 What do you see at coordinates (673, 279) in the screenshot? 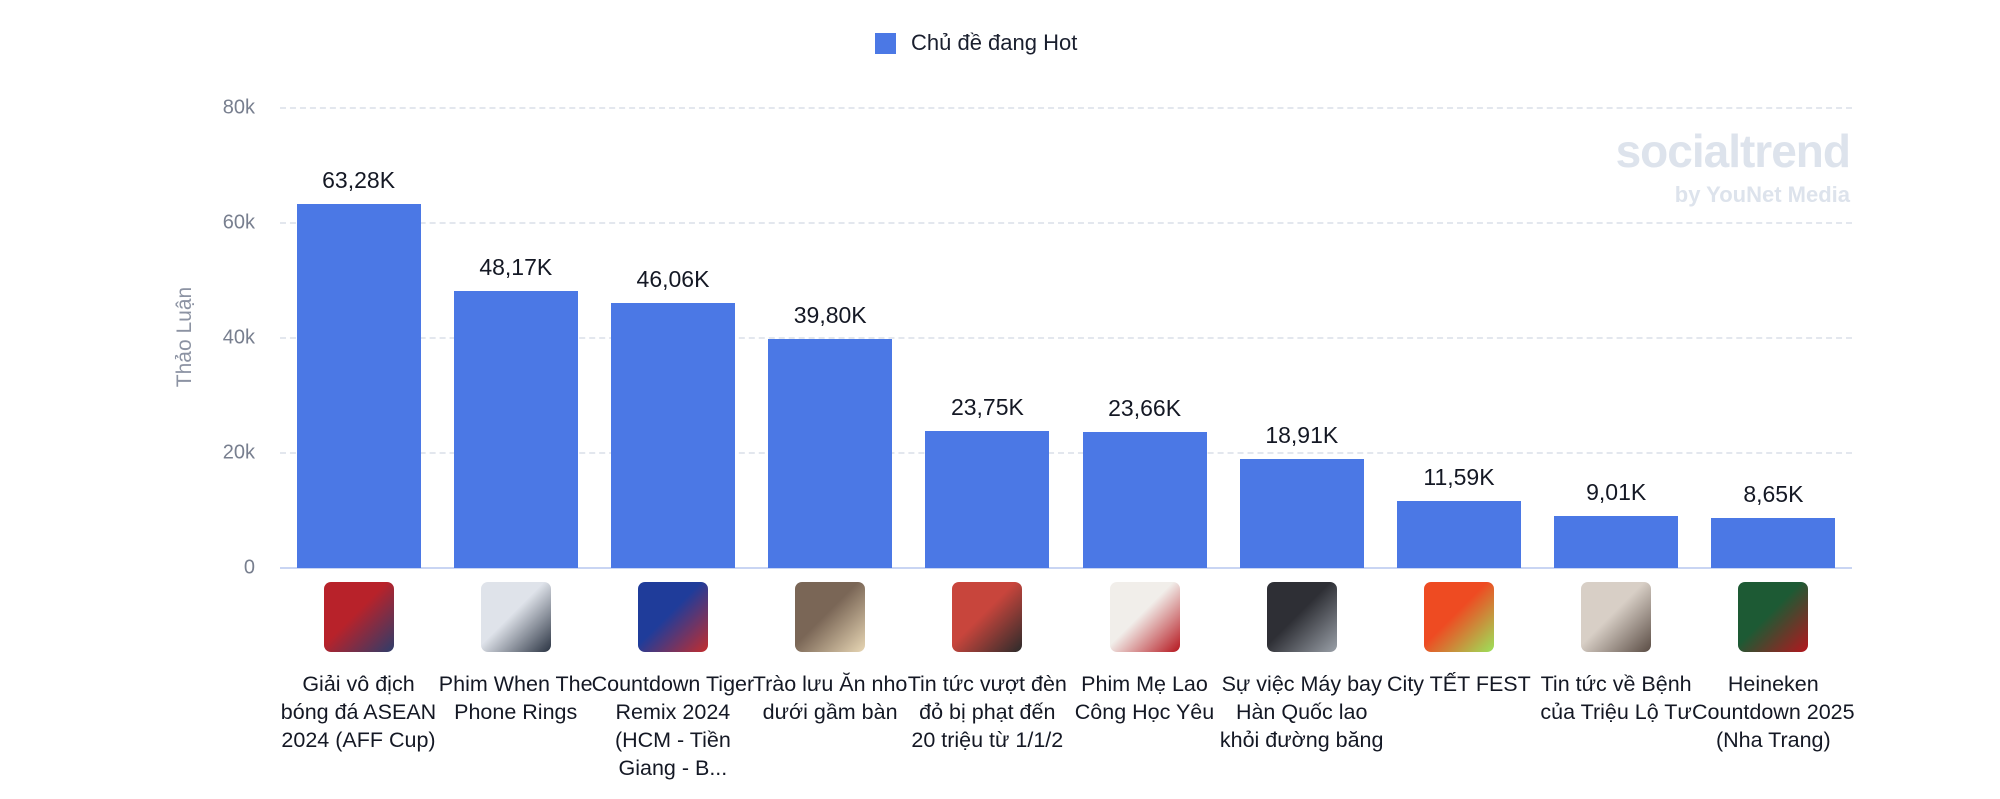
I see `bar-value-label: 46,06K` at bounding box center [673, 279].